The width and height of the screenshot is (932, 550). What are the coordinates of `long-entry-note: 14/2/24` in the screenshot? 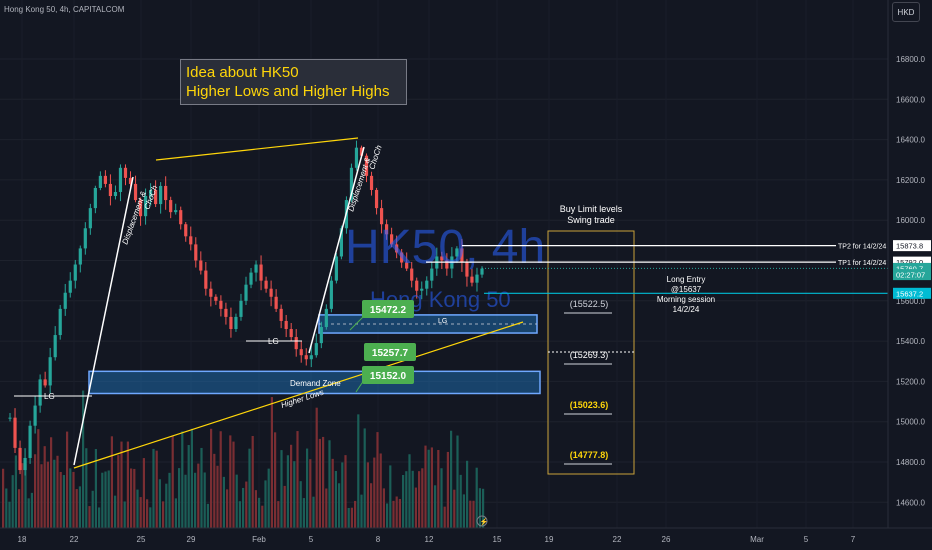 It's located at (686, 309).